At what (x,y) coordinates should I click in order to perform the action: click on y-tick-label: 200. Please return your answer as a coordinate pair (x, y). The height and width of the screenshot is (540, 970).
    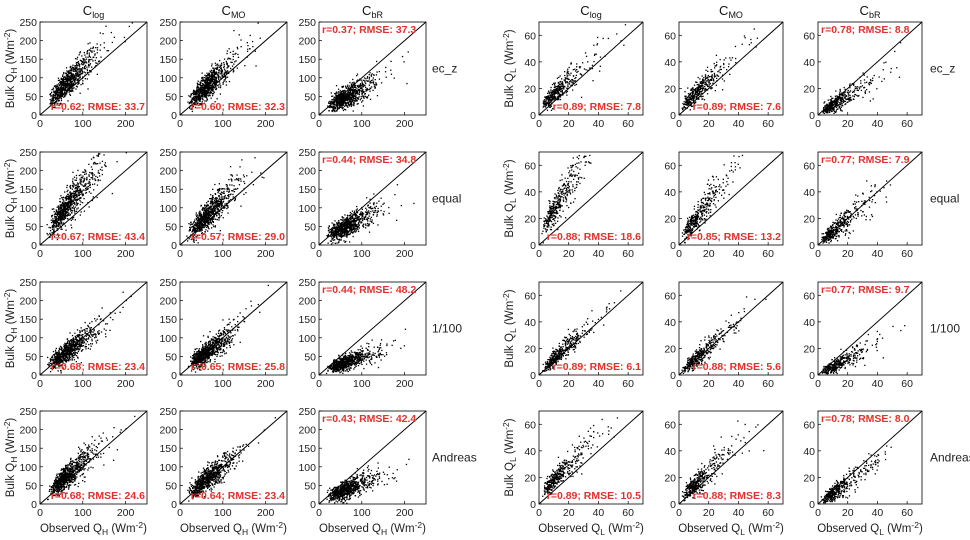
    Looking at the image, I should click on (168, 42).